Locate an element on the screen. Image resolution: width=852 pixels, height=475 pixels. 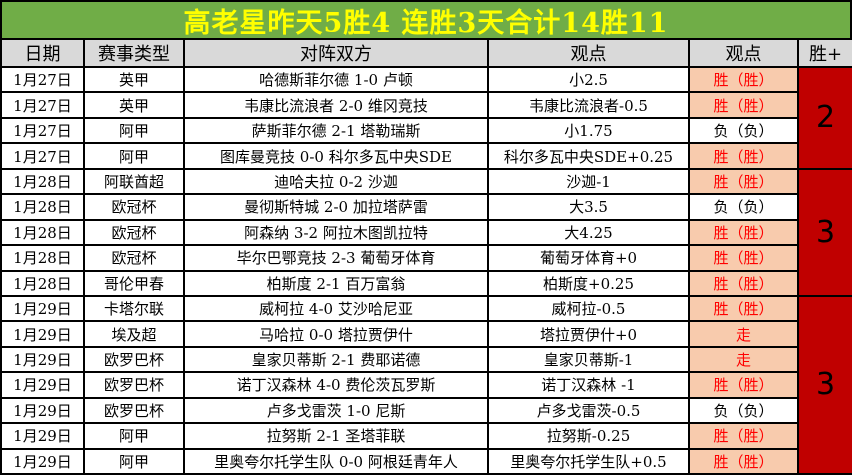
match-cell: 里奥夸尔托学生队 0-0 阿根廷青年人 is located at coordinates (336, 461).